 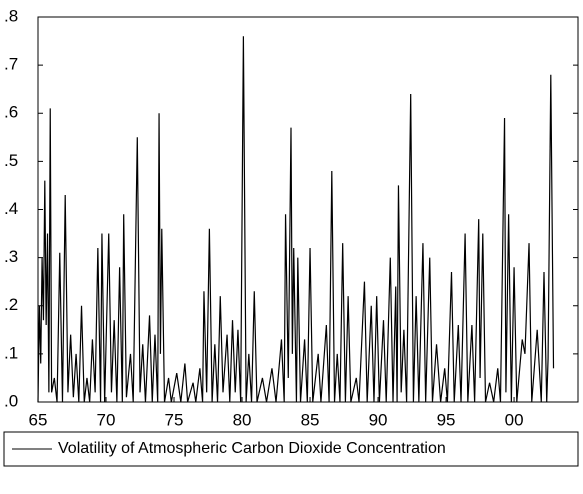 I want to click on legend-box, so click(x=291, y=449).